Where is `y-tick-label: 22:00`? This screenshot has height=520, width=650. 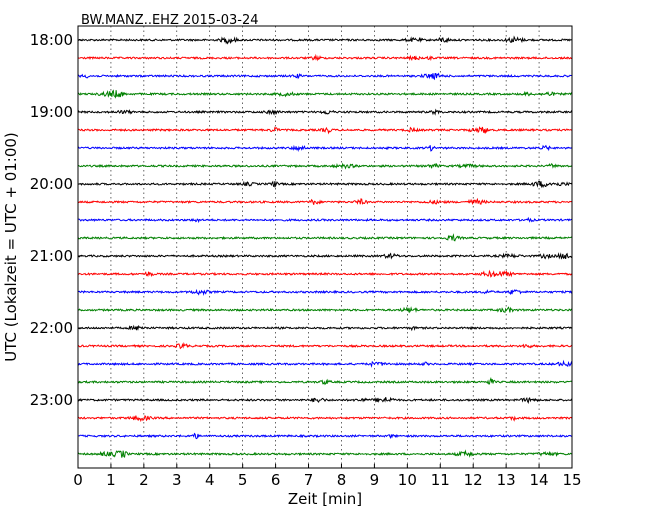
y-tick-label: 22:00 is located at coordinates (51, 328).